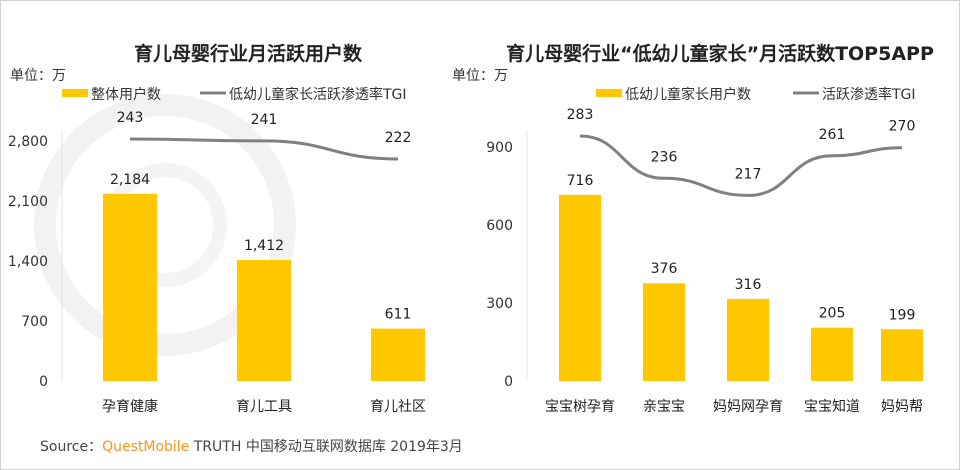  Describe the element at coordinates (902, 127) in the screenshot. I see `tgi-value-label: 270` at that location.